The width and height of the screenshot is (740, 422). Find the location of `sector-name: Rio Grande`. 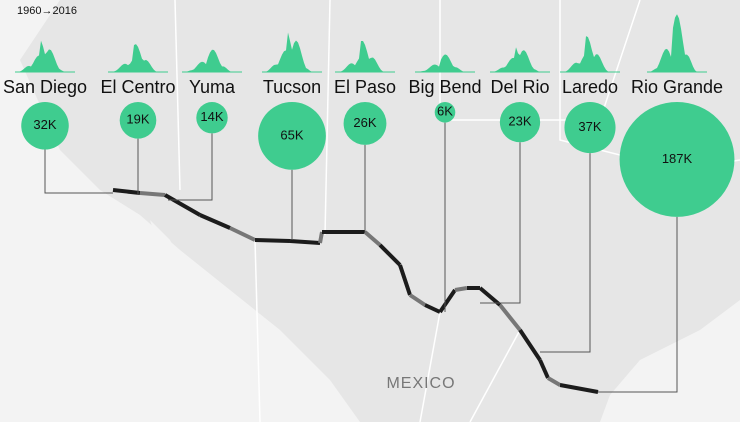

sector-name: Rio Grande is located at coordinates (677, 87).